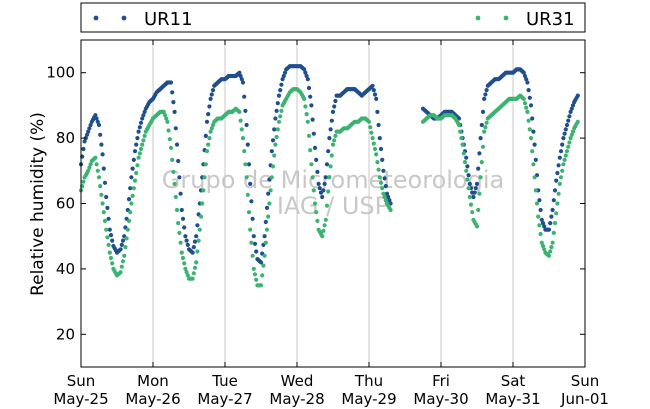 The width and height of the screenshot is (650, 409). I want to click on y-tick-label: 100, so click(60, 73).